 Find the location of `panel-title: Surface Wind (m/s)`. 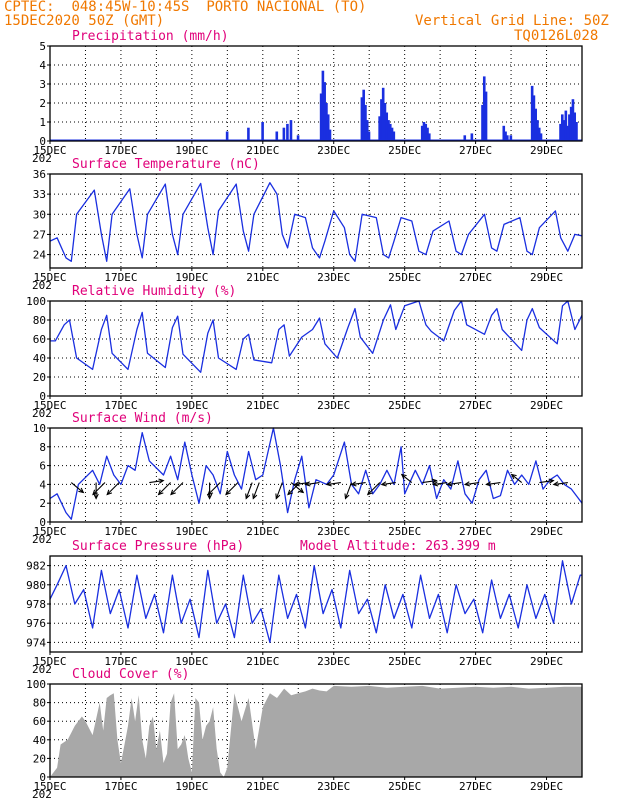

panel-title: Surface Wind (m/s) is located at coordinates (142, 418).